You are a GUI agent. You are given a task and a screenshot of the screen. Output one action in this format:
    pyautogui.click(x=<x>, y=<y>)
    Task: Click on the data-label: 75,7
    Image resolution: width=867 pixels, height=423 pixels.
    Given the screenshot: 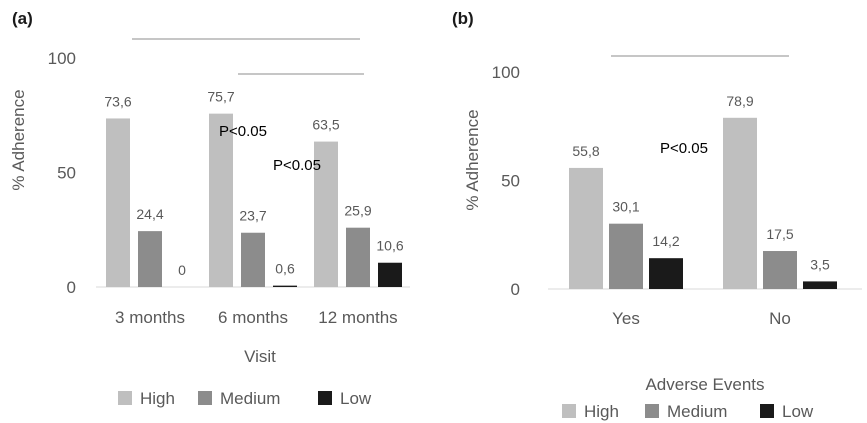 What is the action you would take?
    pyautogui.click(x=220, y=97)
    